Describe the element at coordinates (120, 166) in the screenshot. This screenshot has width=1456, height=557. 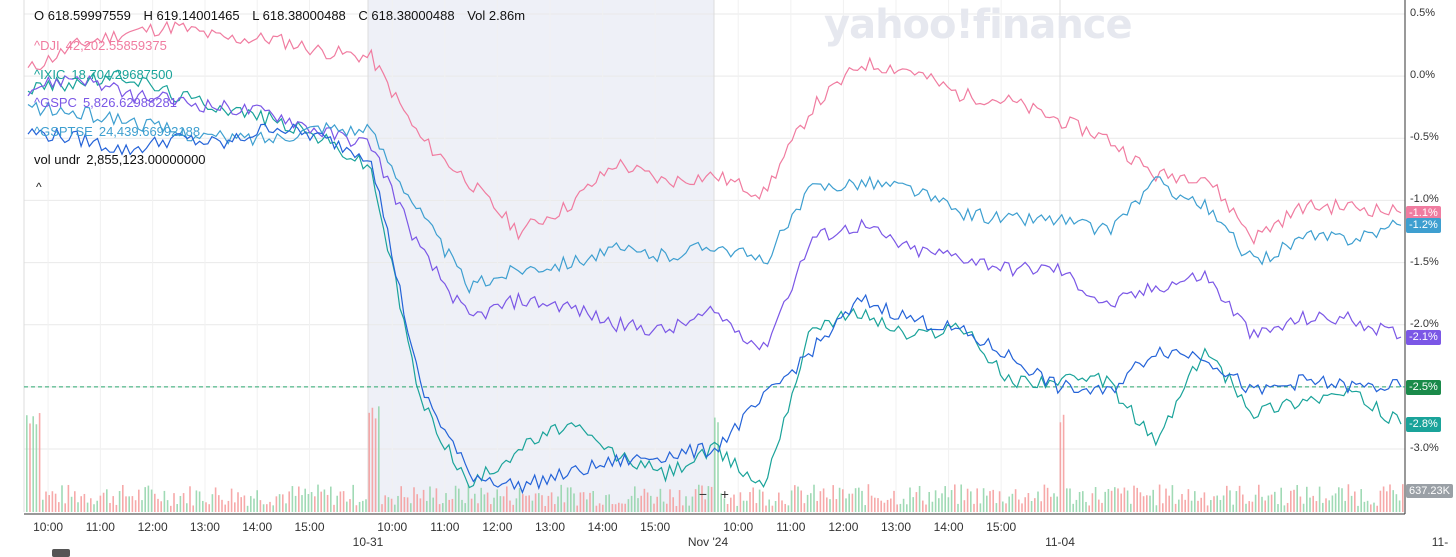
I see `legend-item-vol-undr: vol undr 2,855,123.00000000` at that location.